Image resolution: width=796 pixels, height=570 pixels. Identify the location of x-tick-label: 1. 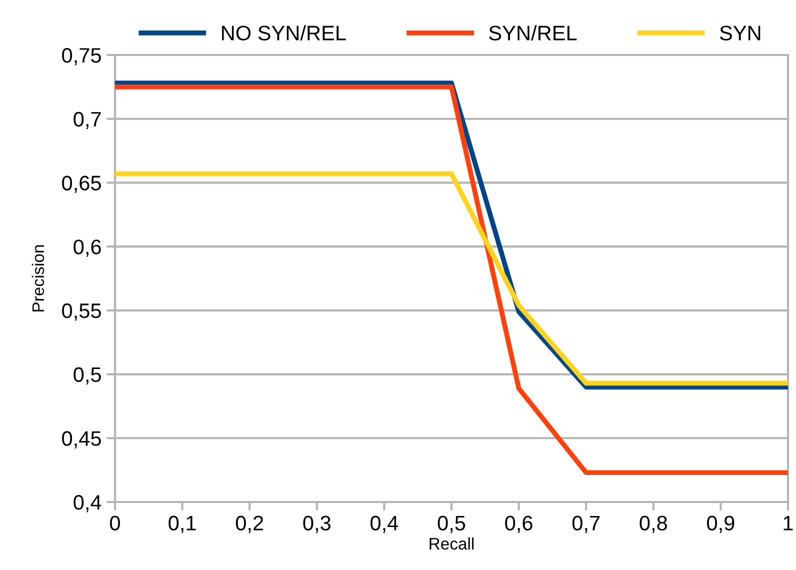
(788, 523).